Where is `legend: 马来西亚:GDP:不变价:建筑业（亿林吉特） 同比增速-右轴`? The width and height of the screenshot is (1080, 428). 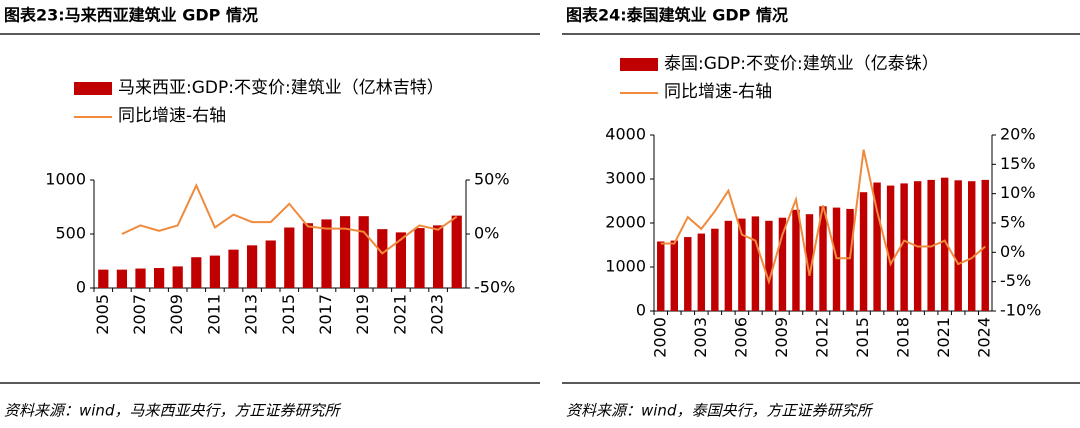 legend: 马来西亚:GDP:不变价:建筑业（亿林吉特） 同比增速-右轴 is located at coordinates (289, 102).